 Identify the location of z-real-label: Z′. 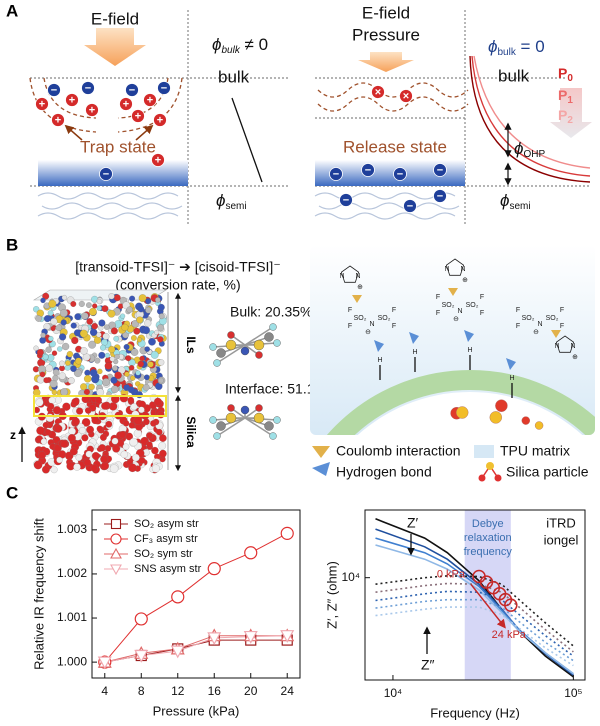
(413, 523).